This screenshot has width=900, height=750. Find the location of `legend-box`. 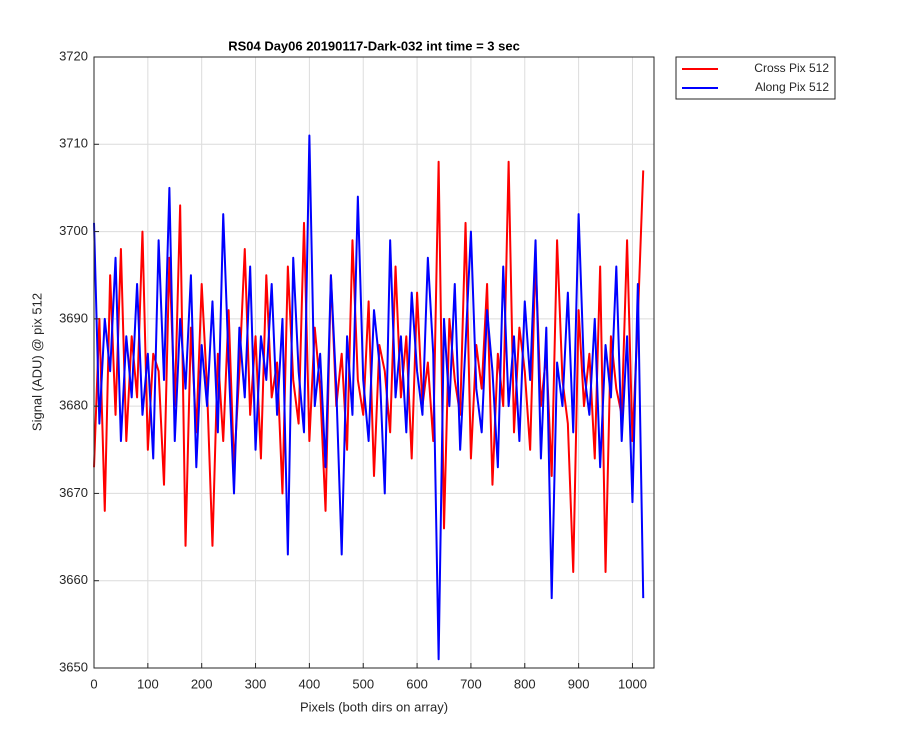

legend-box is located at coordinates (755, 78).